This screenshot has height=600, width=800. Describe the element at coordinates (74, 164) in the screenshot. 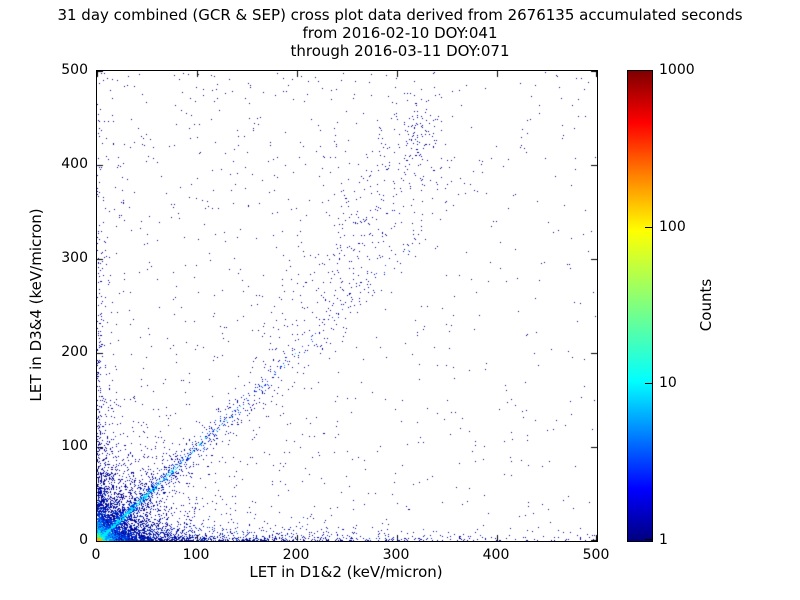

I see `y-tick-label: 400` at that location.